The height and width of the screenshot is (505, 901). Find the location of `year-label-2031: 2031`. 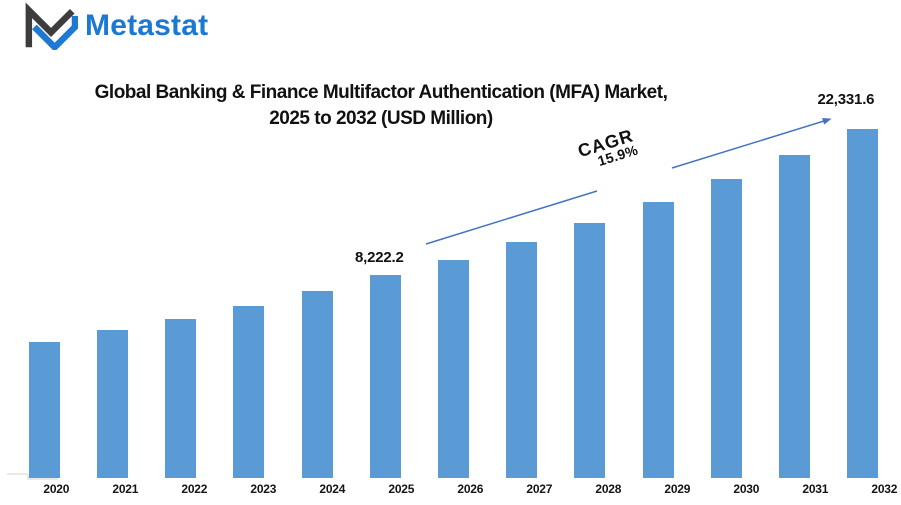

year-label-2031: 2031 is located at coordinates (815, 489).